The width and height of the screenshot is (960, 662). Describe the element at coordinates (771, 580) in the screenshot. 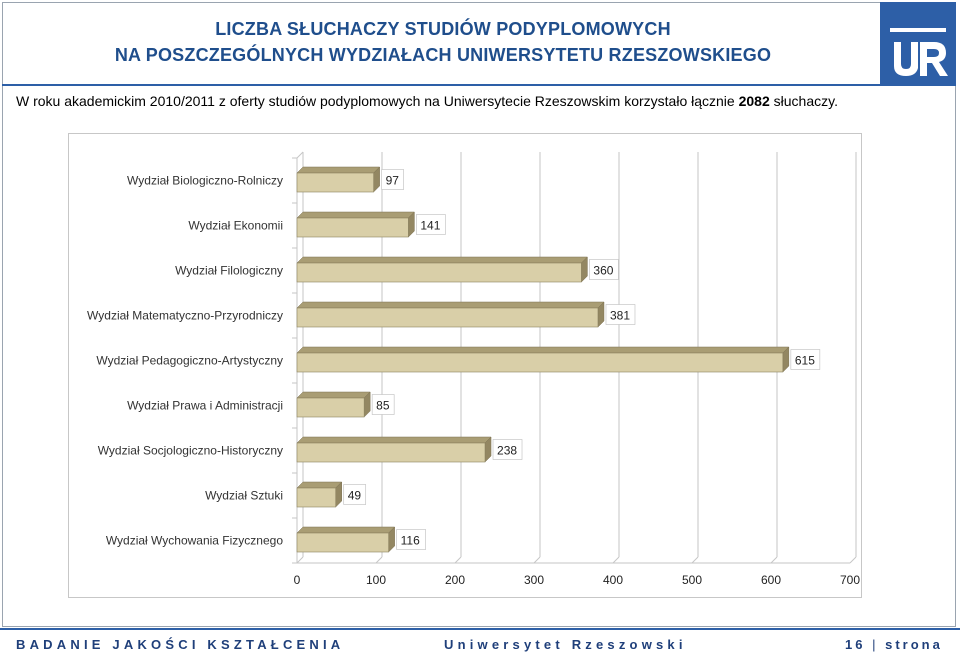

I see `x-tick-label: 600` at that location.